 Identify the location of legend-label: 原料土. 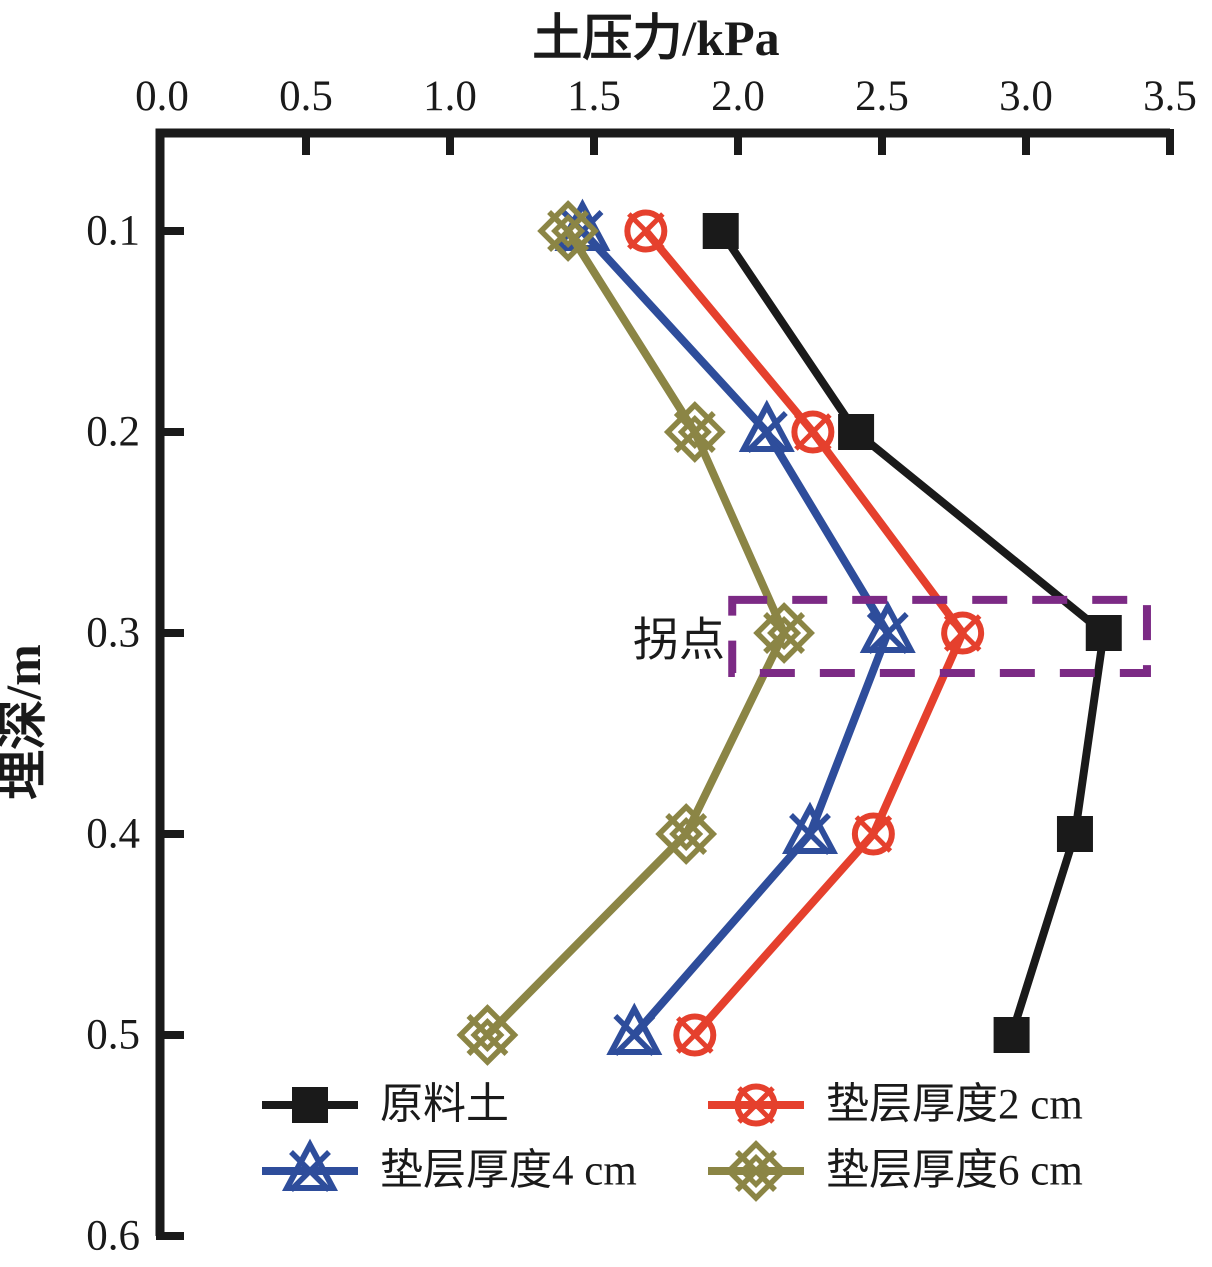
(444, 1105).